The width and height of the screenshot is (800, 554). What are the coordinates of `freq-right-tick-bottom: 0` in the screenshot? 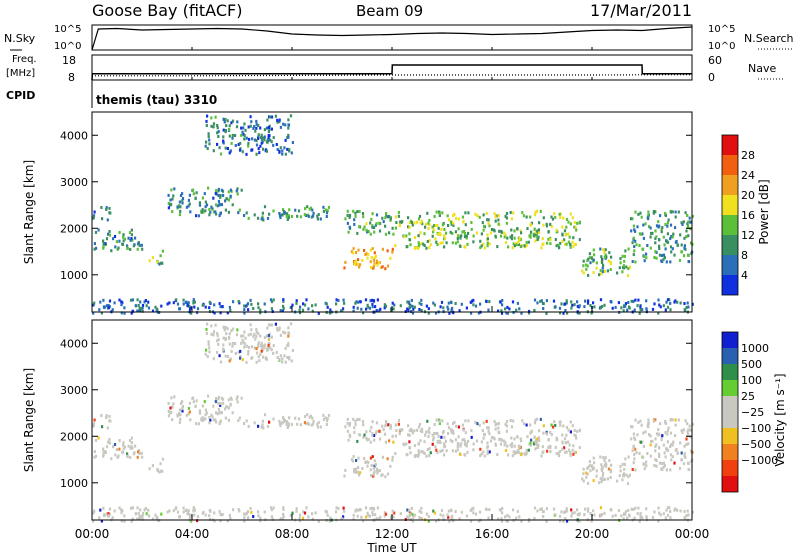 It's located at (711, 77).